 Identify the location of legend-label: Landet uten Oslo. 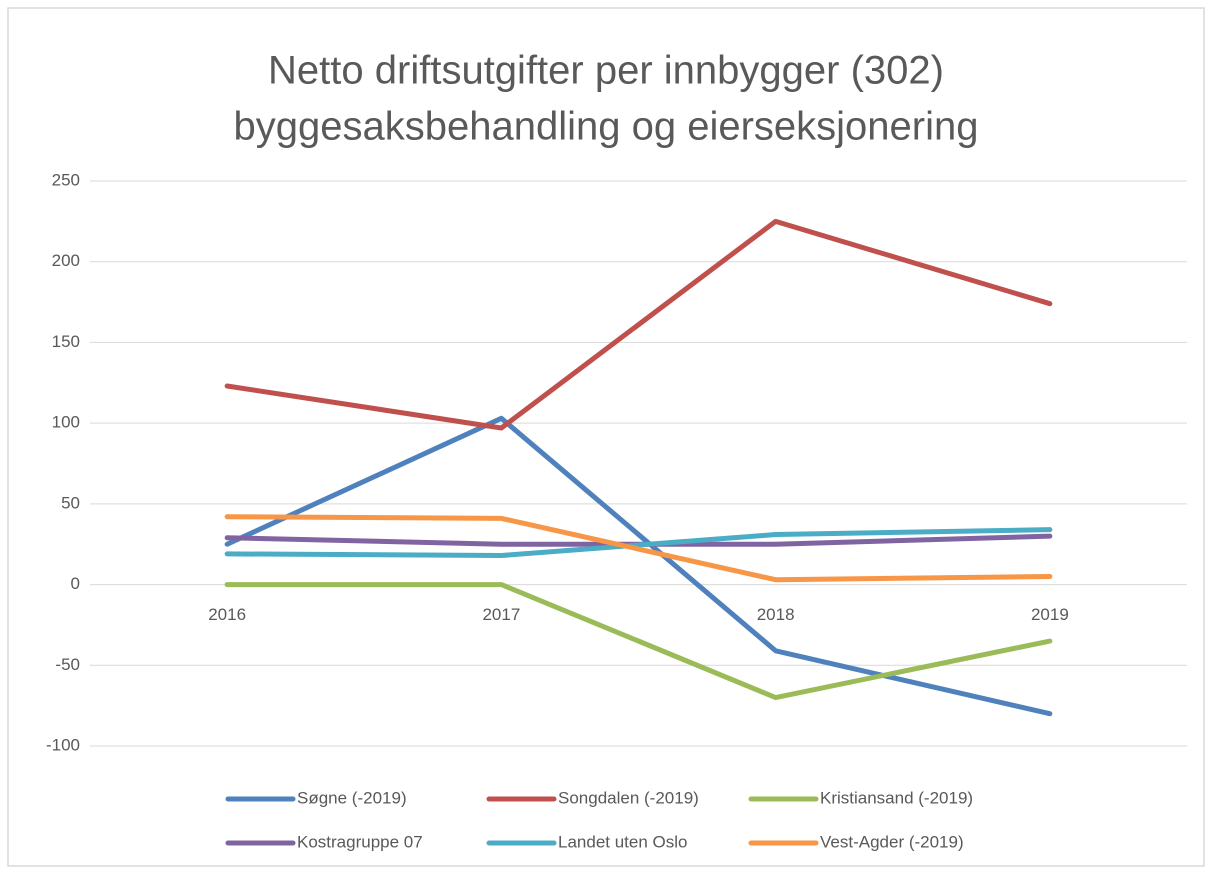
(622, 841).